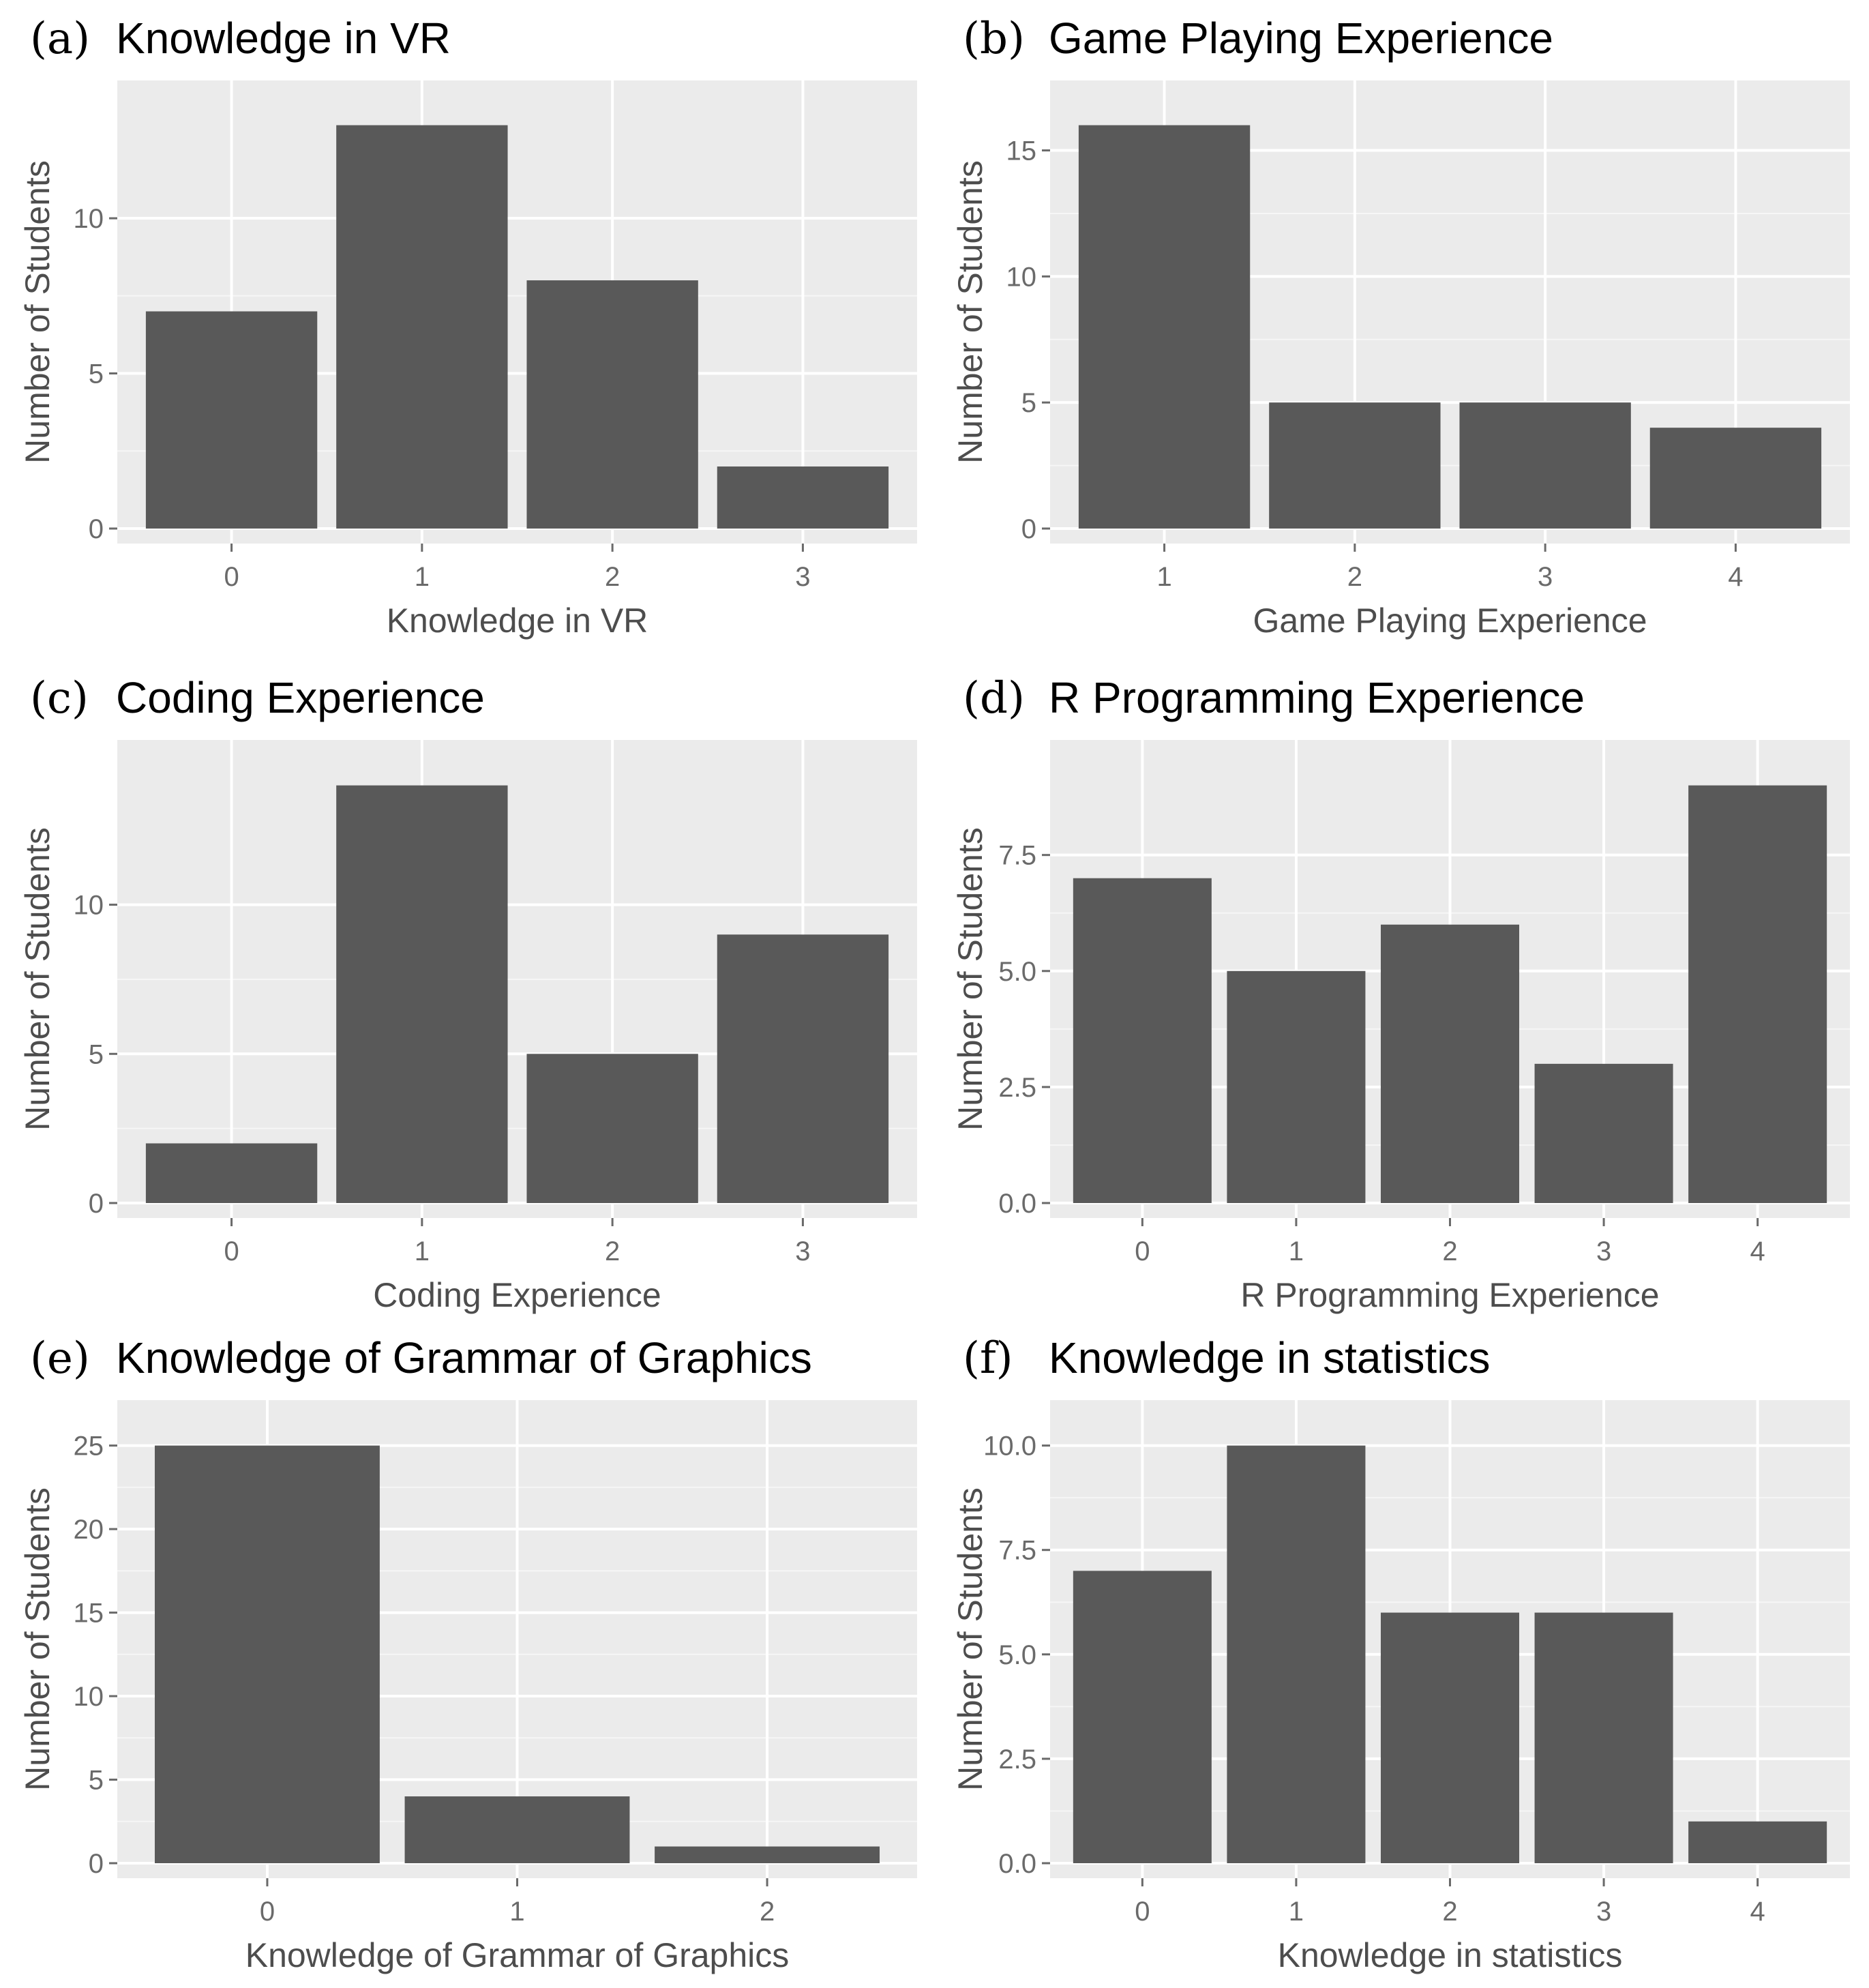  Describe the element at coordinates (283, 38) in the screenshot. I see `chart-title: Knowledge in VR` at that location.